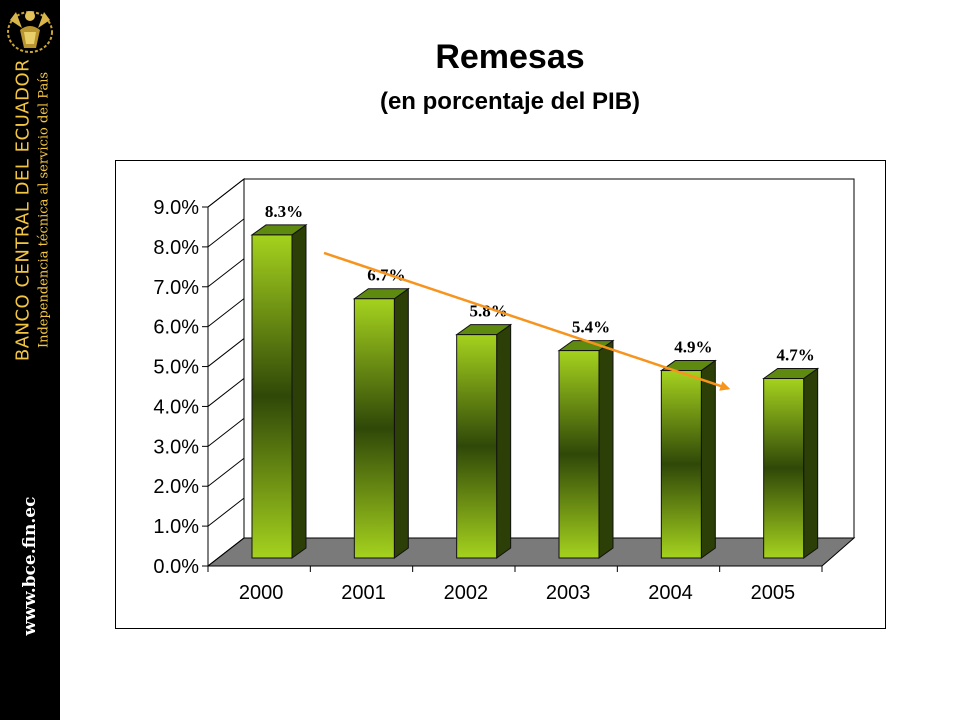 The image size is (960, 720). I want to click on trend-arrow-line, so click(527, 321).